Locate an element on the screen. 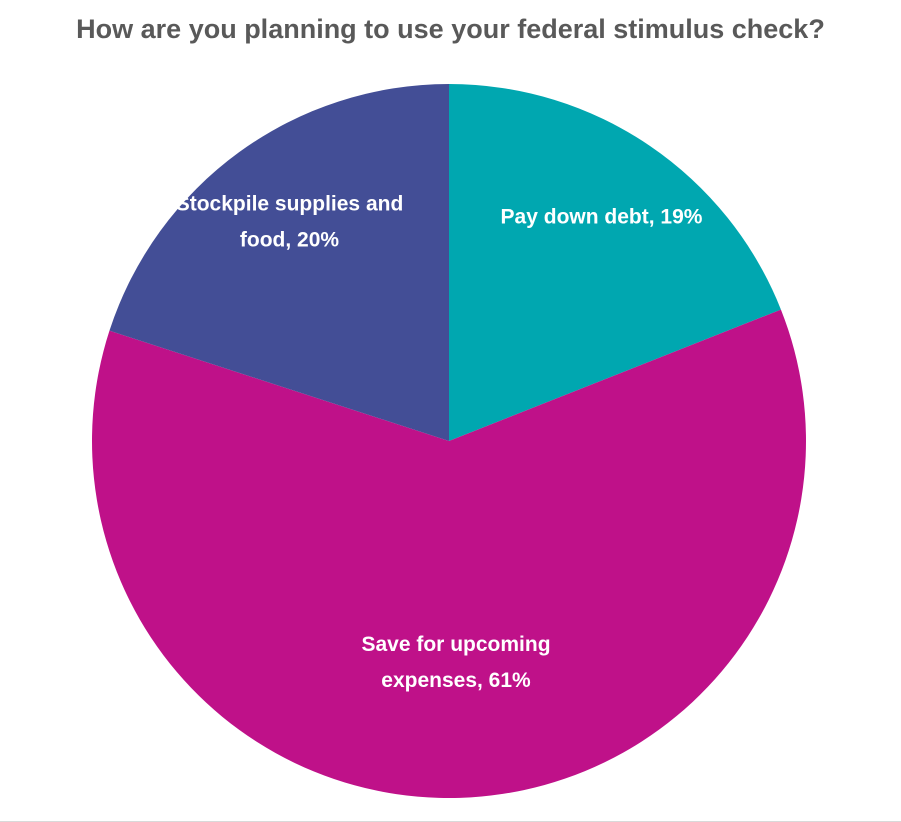 Image resolution: width=901 pixels, height=822 pixels. slice-label-line: Pay down debt, 19% is located at coordinates (602, 217).